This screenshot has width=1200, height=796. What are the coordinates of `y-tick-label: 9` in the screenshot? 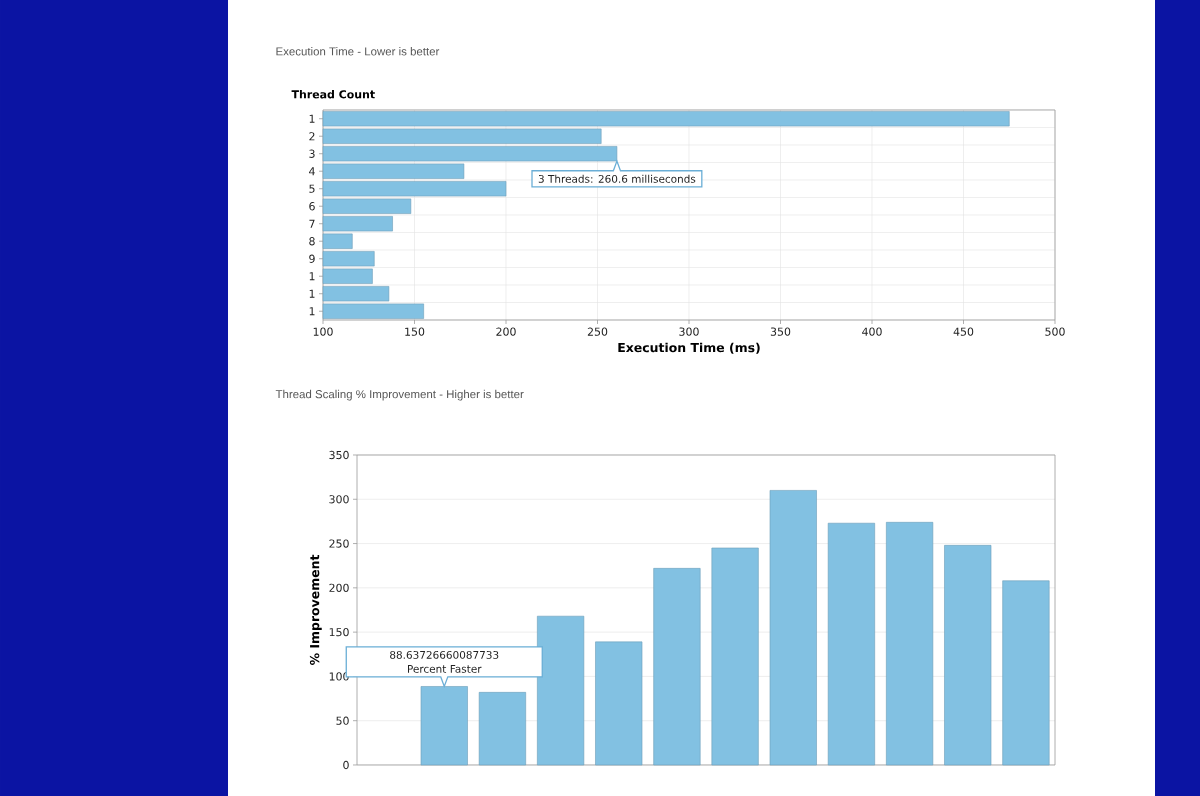 It's located at (312, 258).